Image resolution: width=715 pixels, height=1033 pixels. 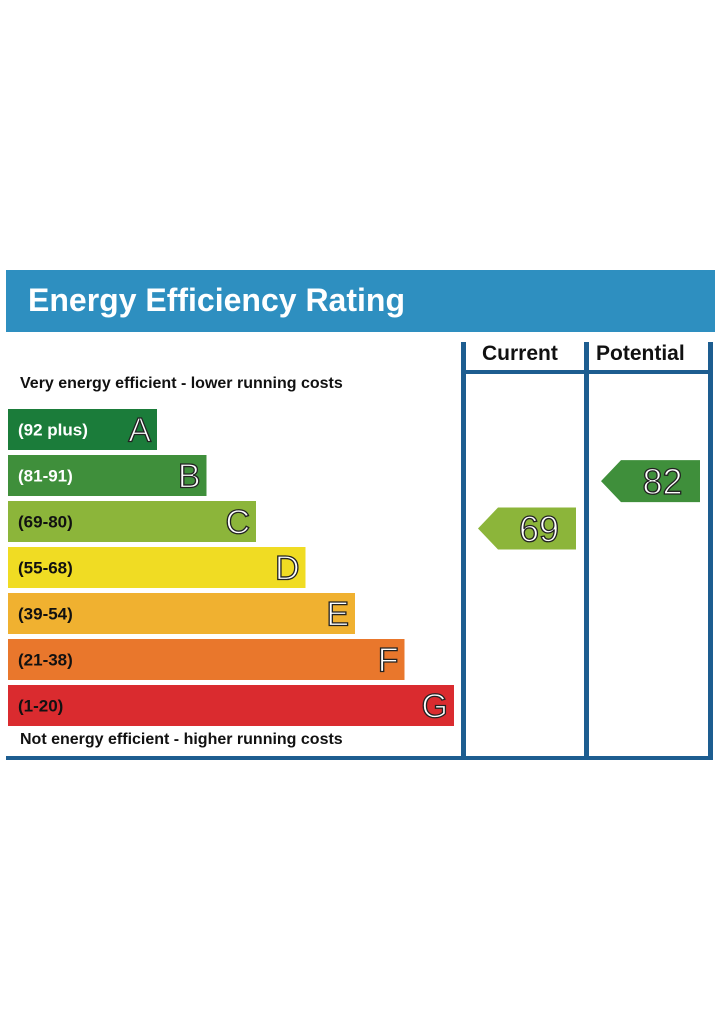 I want to click on band-d-letter: D, so click(x=287, y=569).